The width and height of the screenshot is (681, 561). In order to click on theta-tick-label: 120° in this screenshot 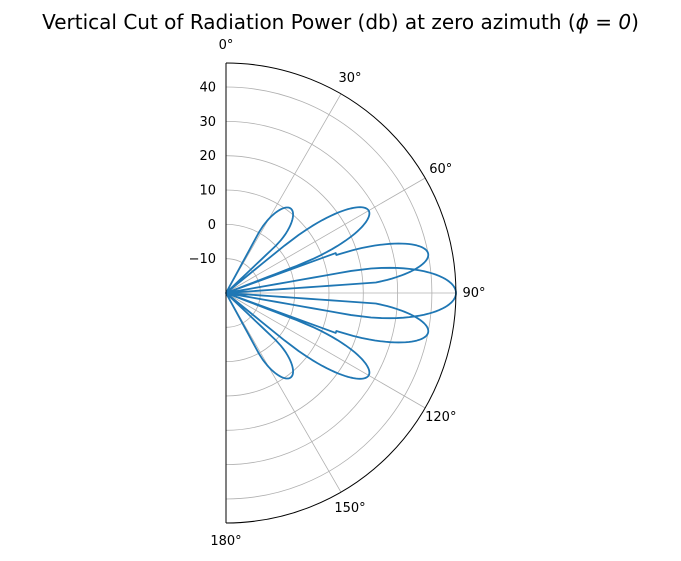, I will do `click(440, 417)`.